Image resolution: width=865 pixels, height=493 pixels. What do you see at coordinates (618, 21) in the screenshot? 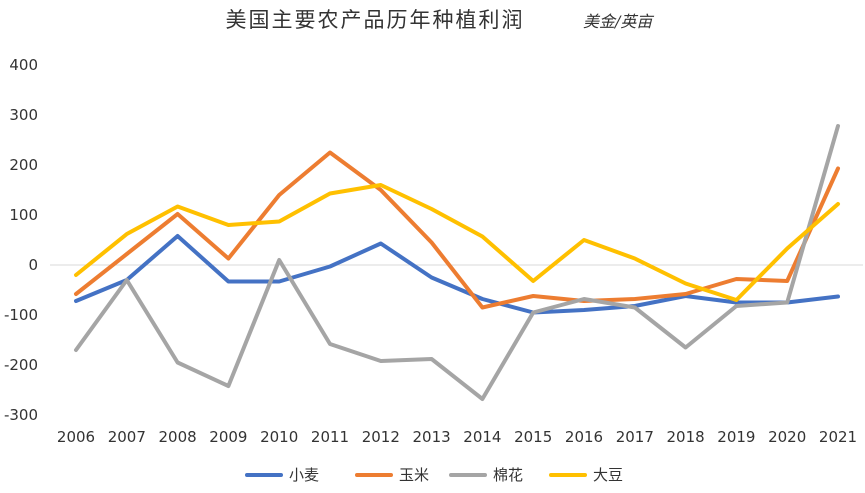
I see `chart-subtitle: 美金/英亩` at bounding box center [618, 21].